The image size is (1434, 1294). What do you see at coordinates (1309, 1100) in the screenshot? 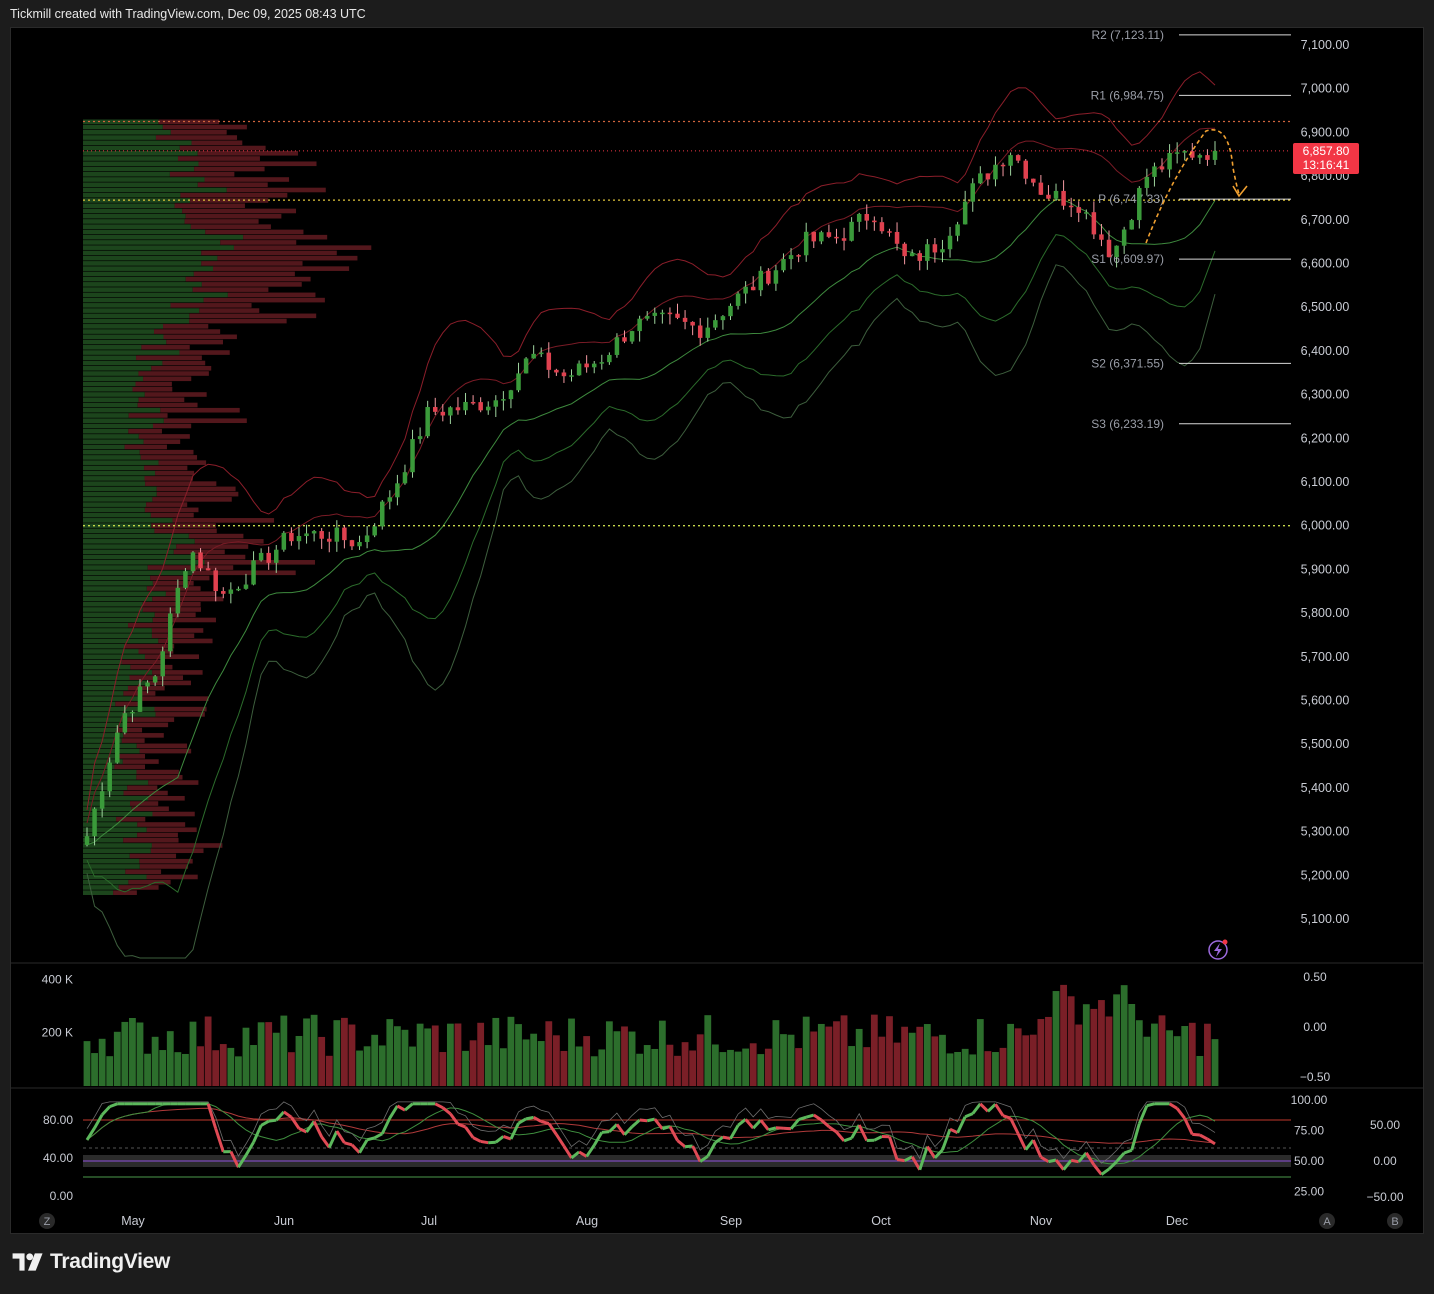
I see `oscillator-mid-tick: 100.00` at bounding box center [1309, 1100].